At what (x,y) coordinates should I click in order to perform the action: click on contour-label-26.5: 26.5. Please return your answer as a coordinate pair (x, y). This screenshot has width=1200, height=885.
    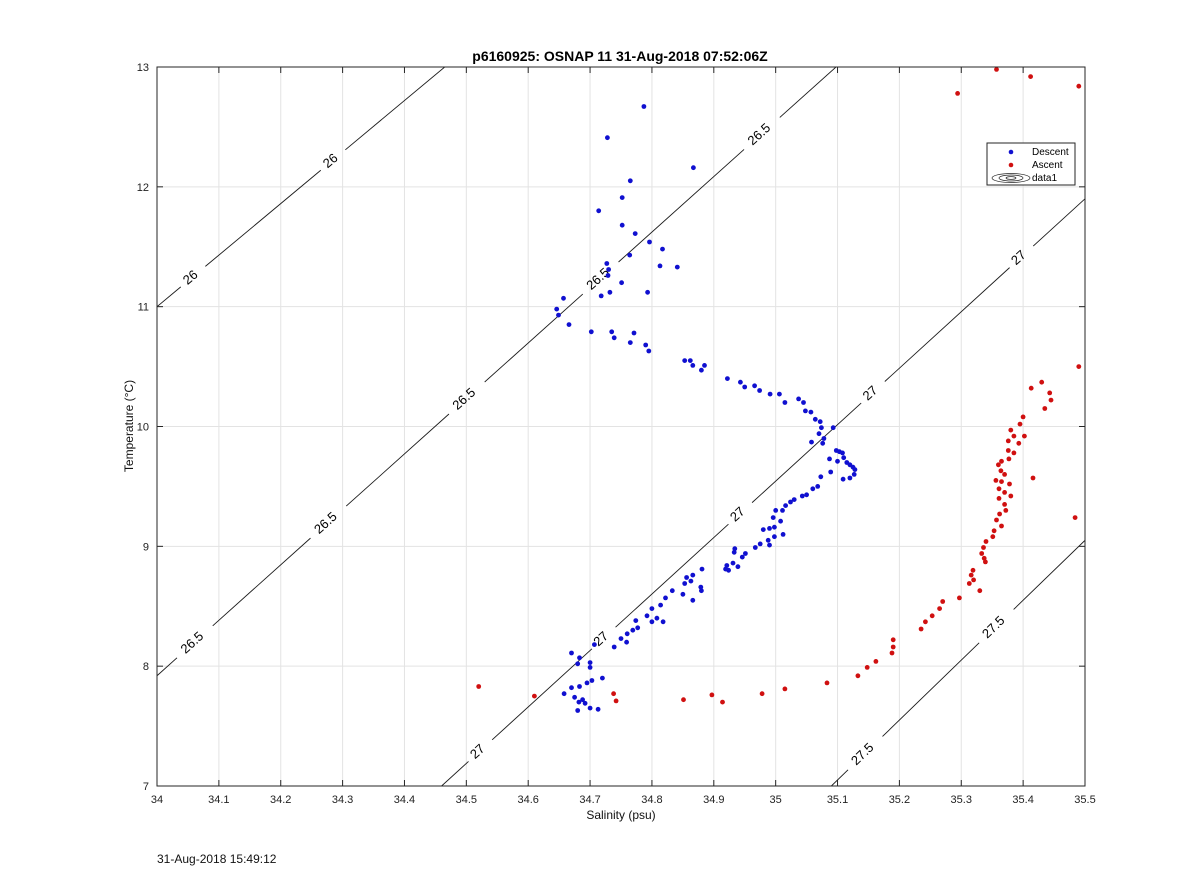
    Looking at the image, I should click on (463, 399).